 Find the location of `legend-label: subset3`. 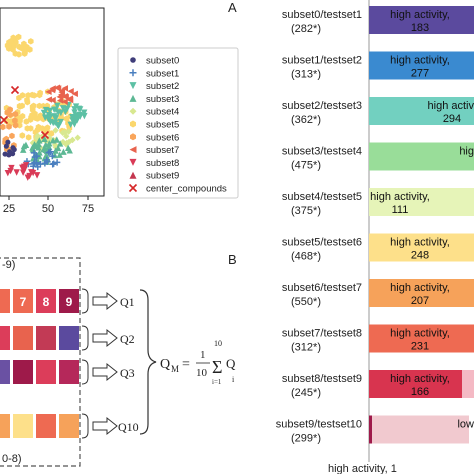

legend-label: subset3 is located at coordinates (162, 99).